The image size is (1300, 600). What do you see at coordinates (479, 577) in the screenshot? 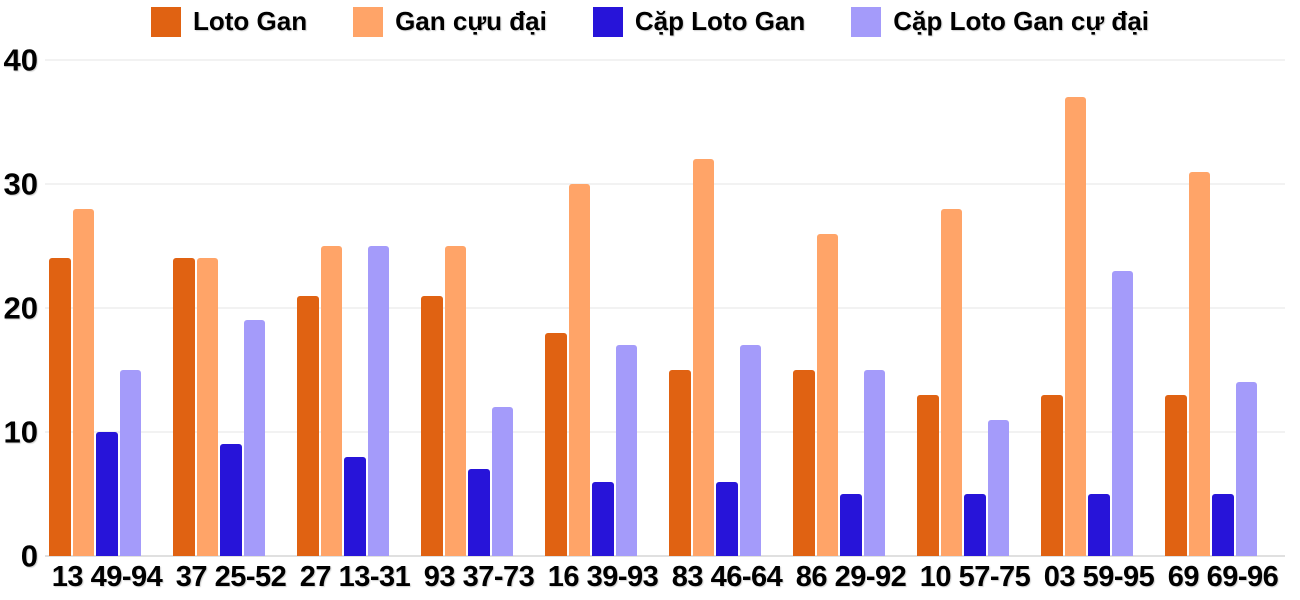
I see `x-tick-label-3: 93 37-73` at bounding box center [479, 577].